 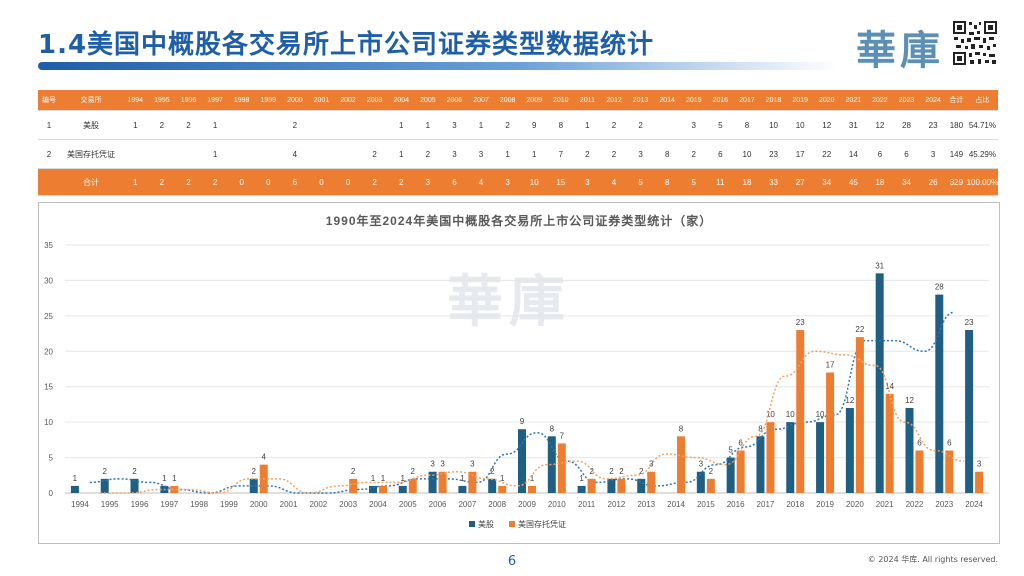 I want to click on table-cell: 100.00%, so click(x=982, y=182).